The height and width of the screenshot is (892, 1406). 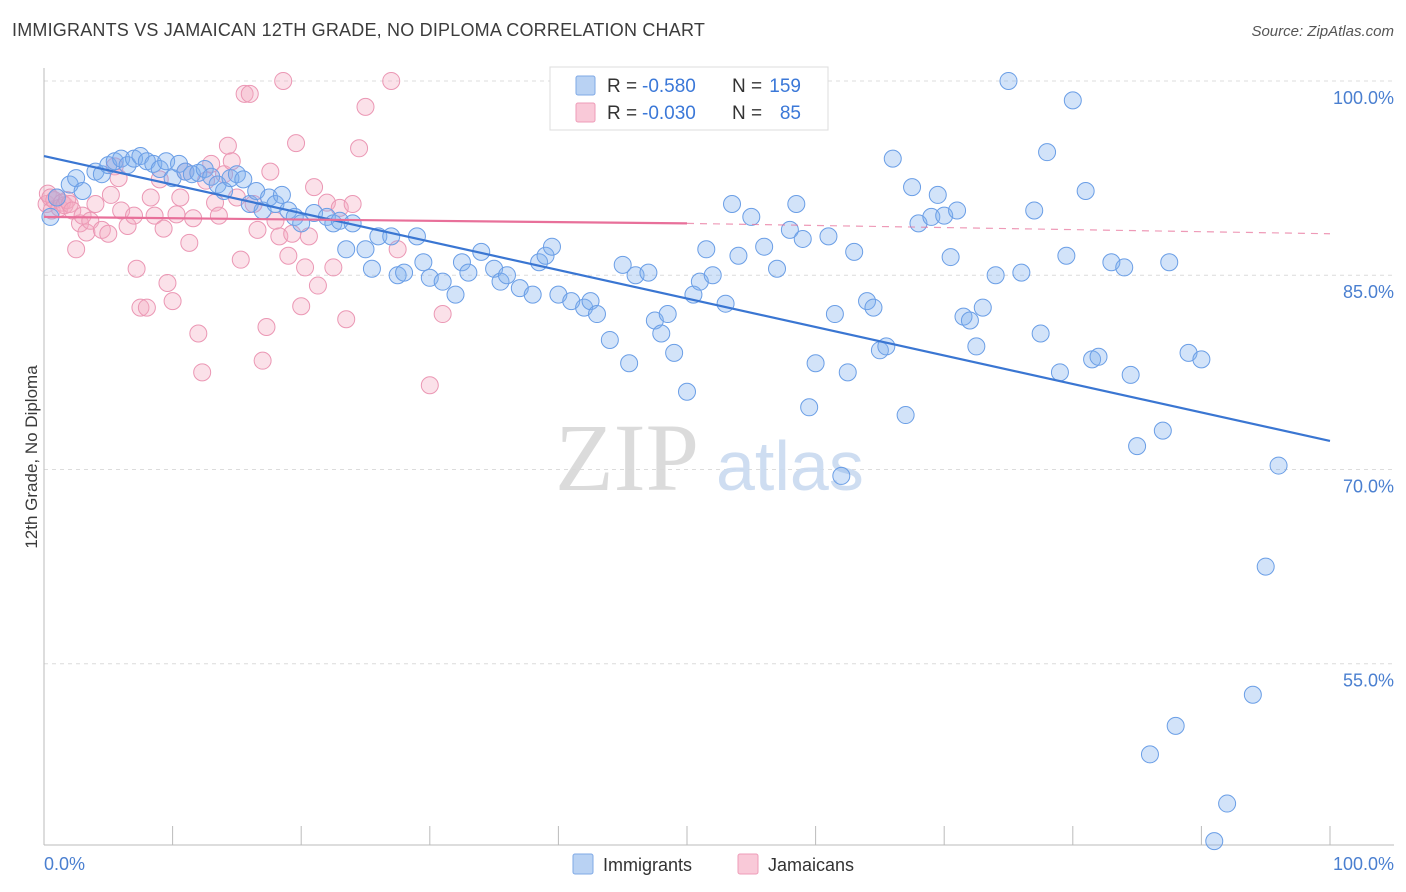 I want to click on legend-n-value-2: 85, so click(x=790, y=113).